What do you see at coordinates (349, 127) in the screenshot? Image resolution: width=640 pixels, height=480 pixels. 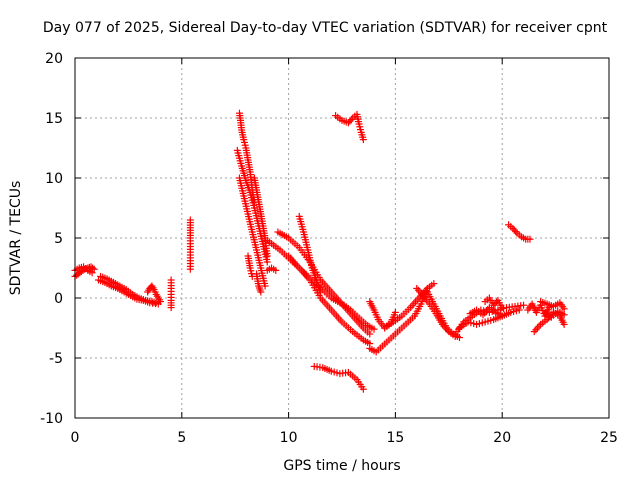 I see `series-t19` at bounding box center [349, 127].